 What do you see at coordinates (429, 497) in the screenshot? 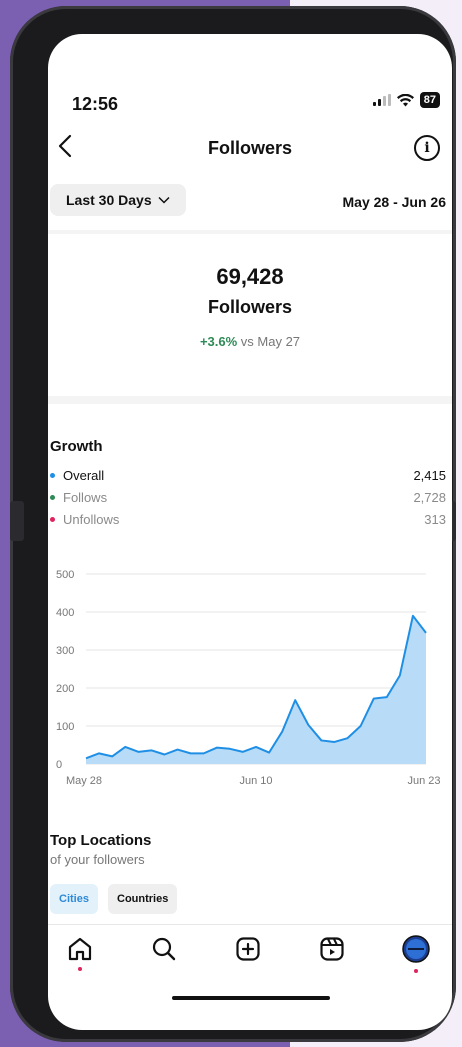
I see `legend-value: 2,728` at bounding box center [429, 497].